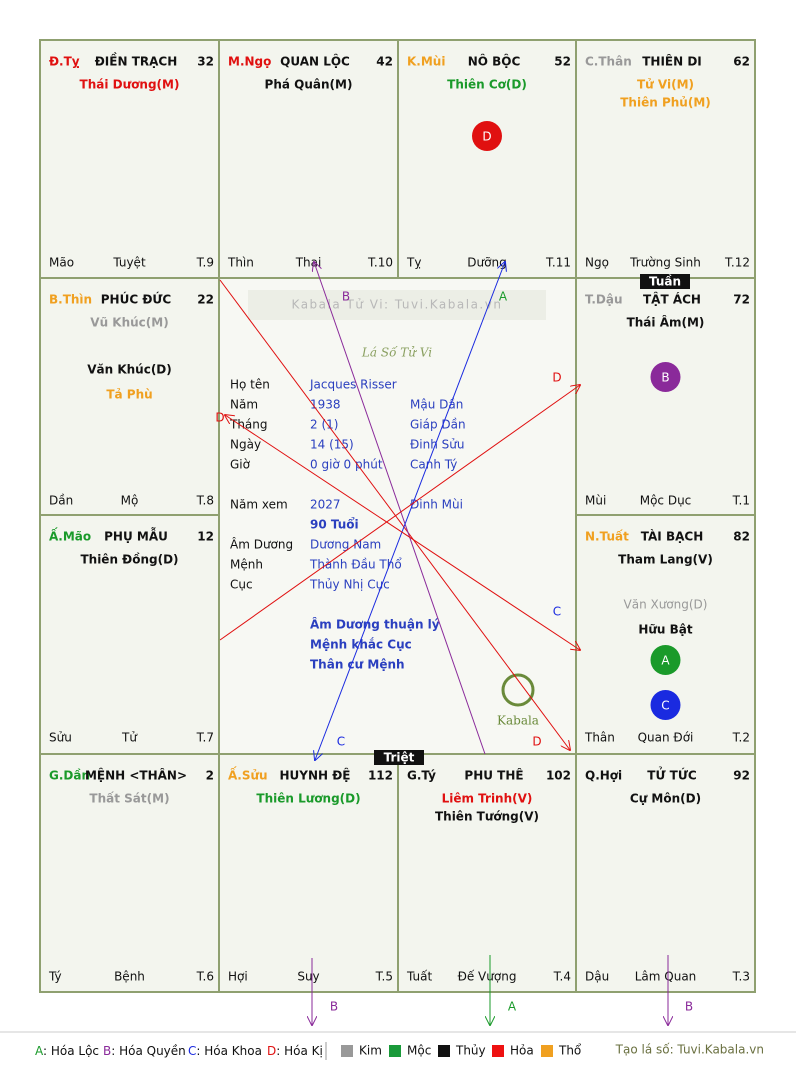 The width and height of the screenshot is (796, 1070). I want to click on palace-name: NÔ BỘC, so click(494, 61).